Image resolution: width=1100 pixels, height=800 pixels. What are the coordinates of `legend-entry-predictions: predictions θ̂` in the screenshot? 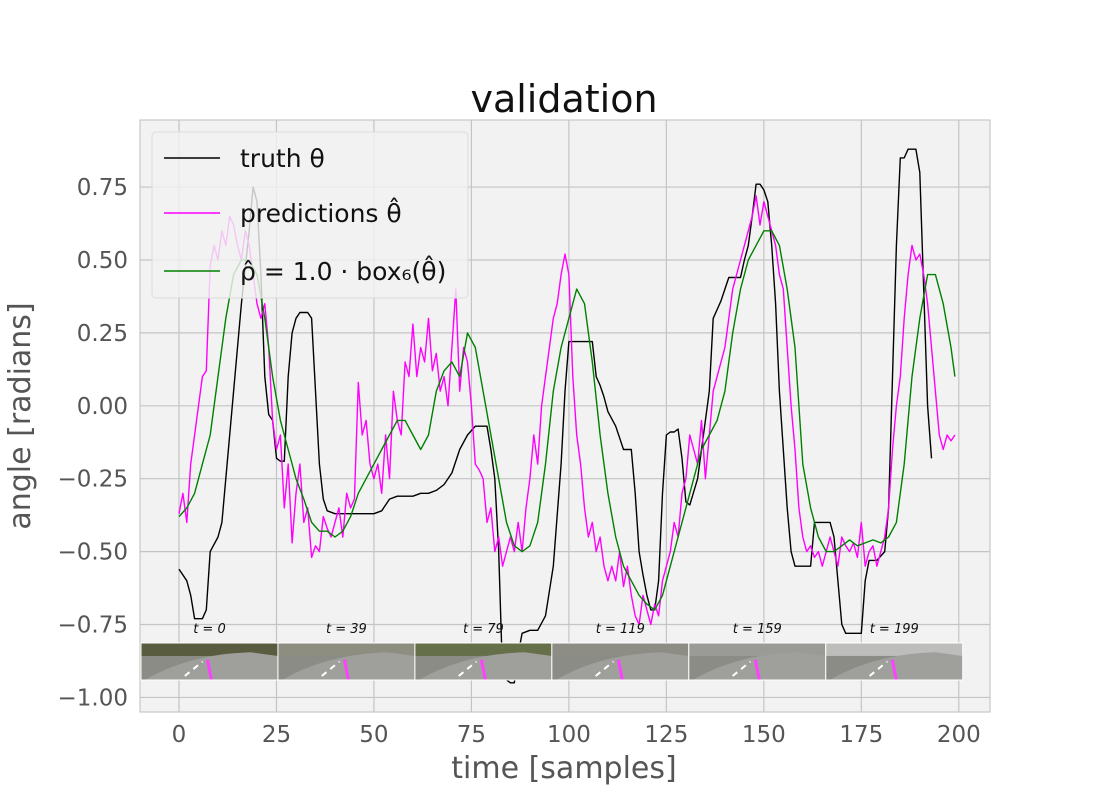 It's located at (283, 212).